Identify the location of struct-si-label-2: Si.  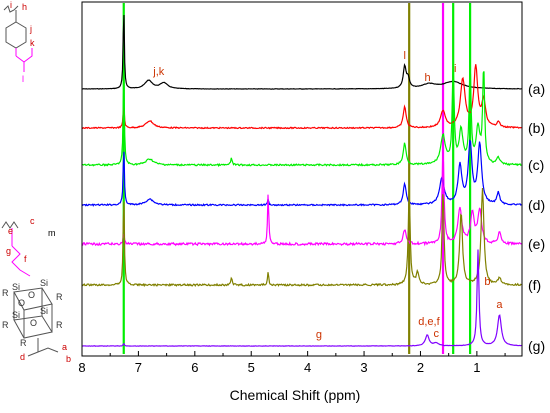
(16, 315).